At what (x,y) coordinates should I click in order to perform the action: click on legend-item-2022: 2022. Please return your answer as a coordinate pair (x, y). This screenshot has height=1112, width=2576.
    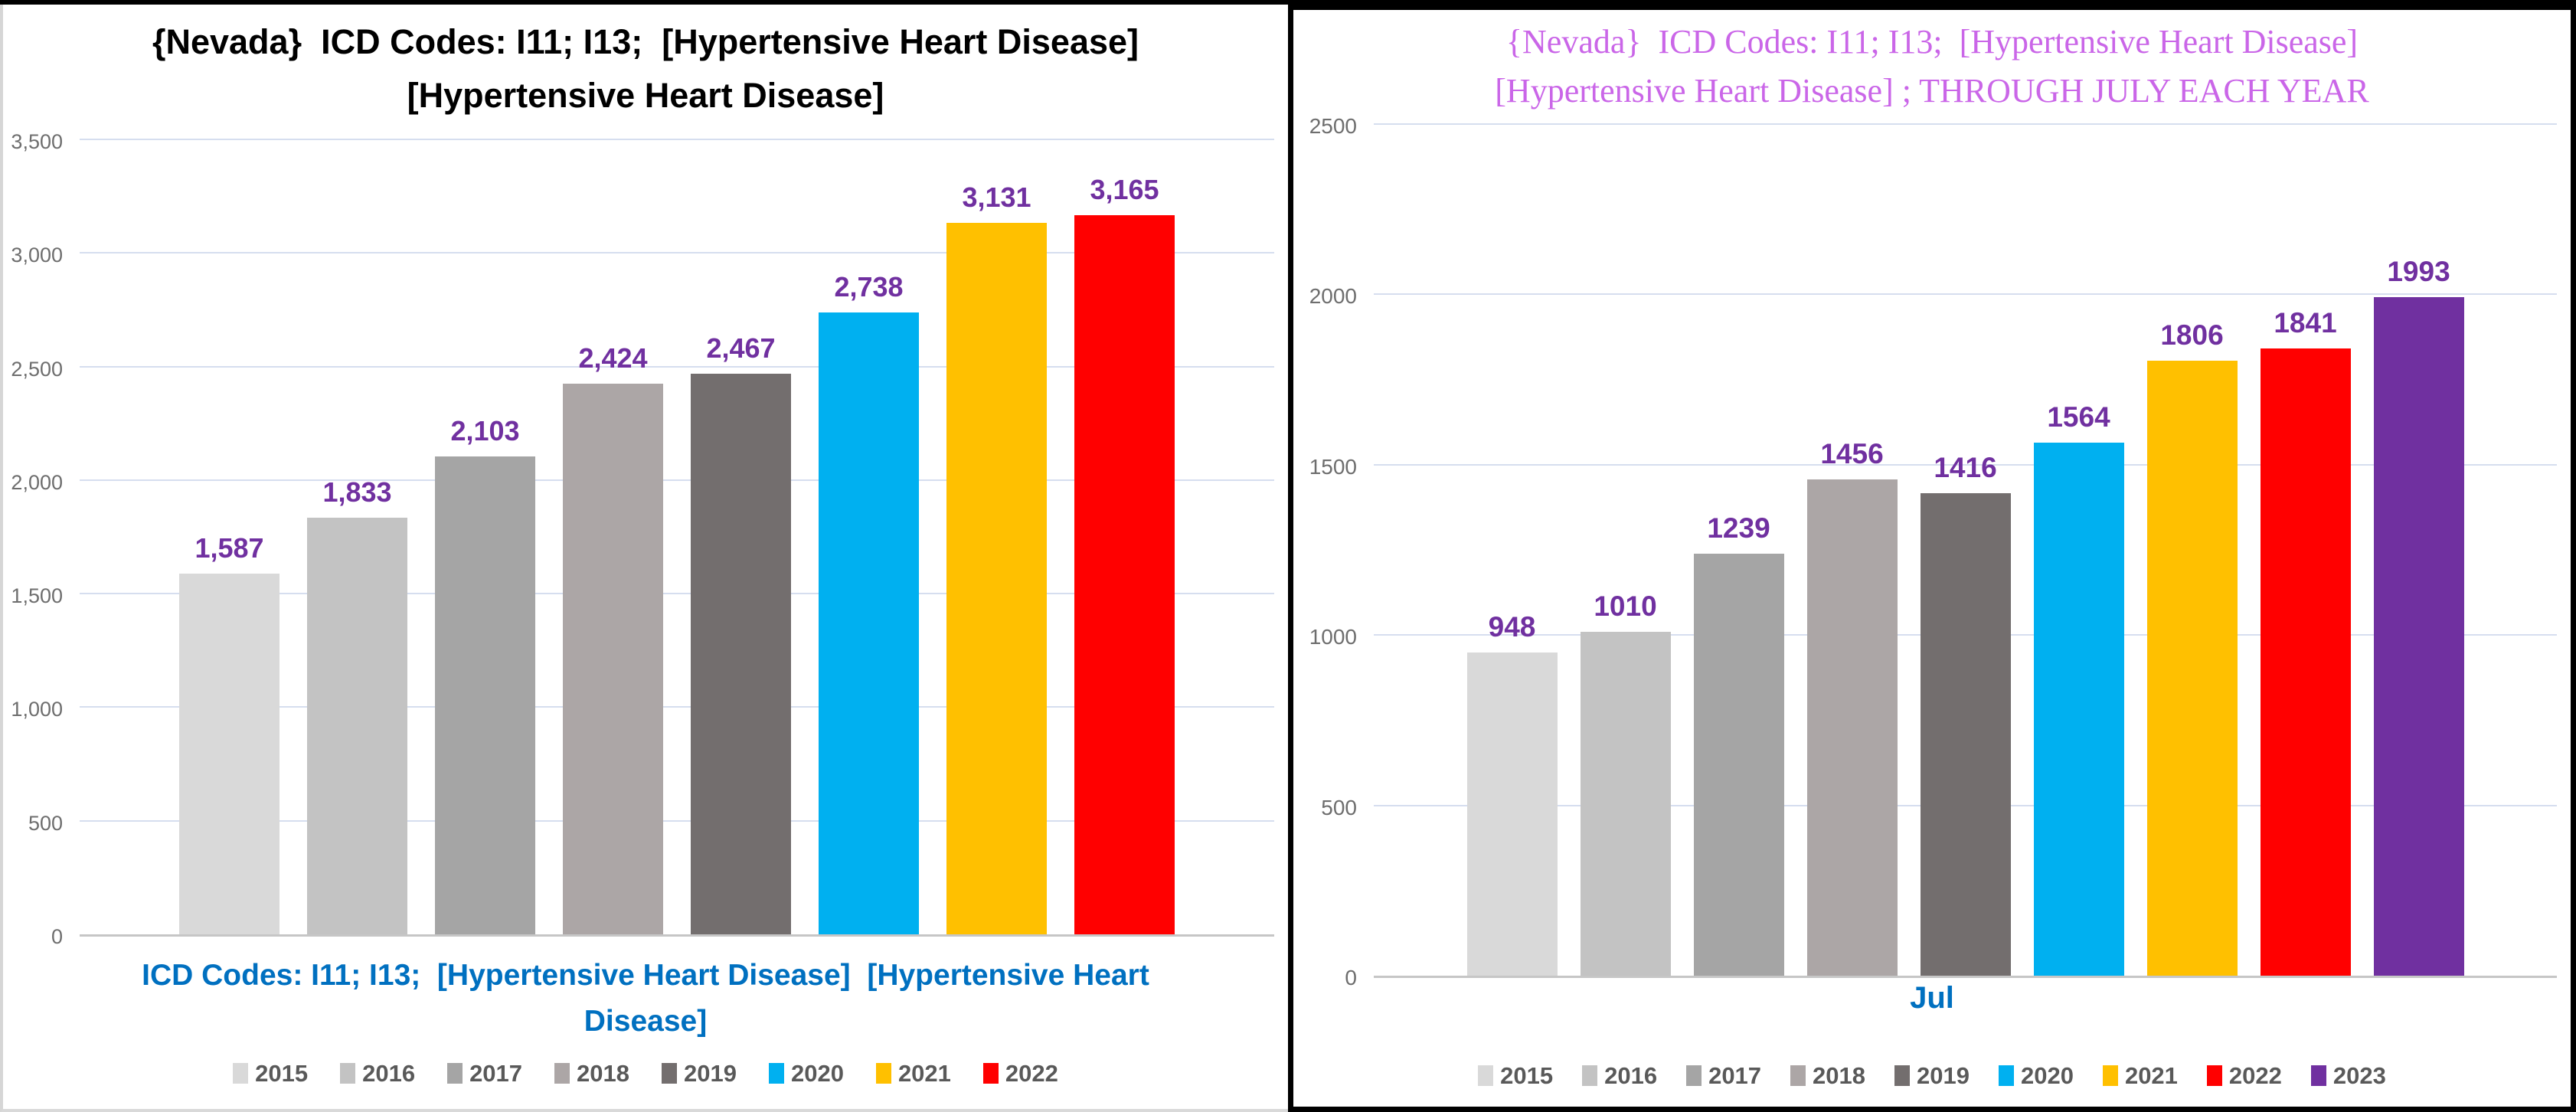
    Looking at the image, I should click on (2244, 1075).